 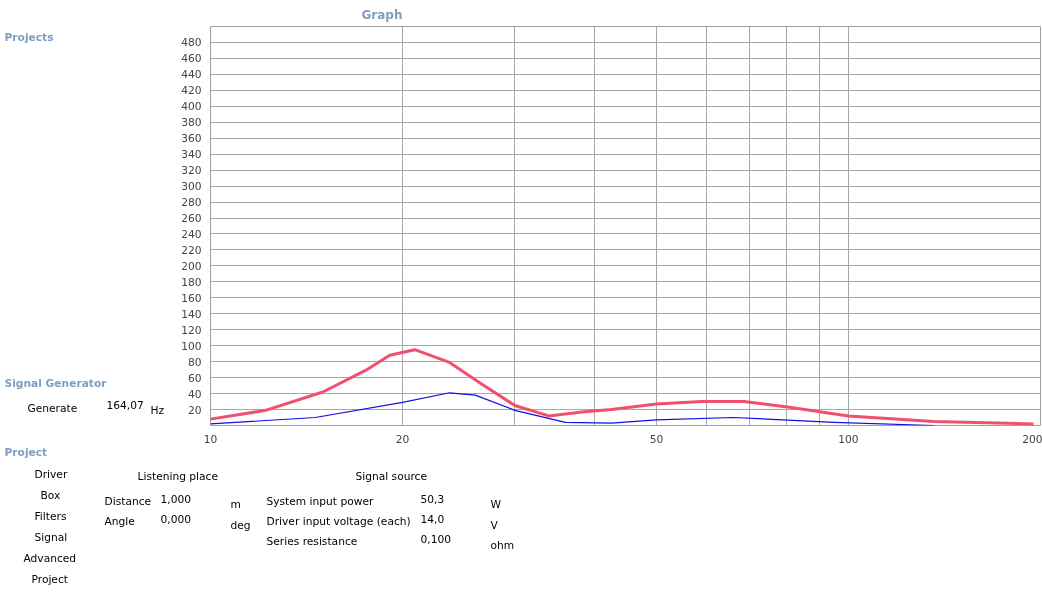 What do you see at coordinates (191, 91) in the screenshot?
I see `y-tick-label: 420` at bounding box center [191, 91].